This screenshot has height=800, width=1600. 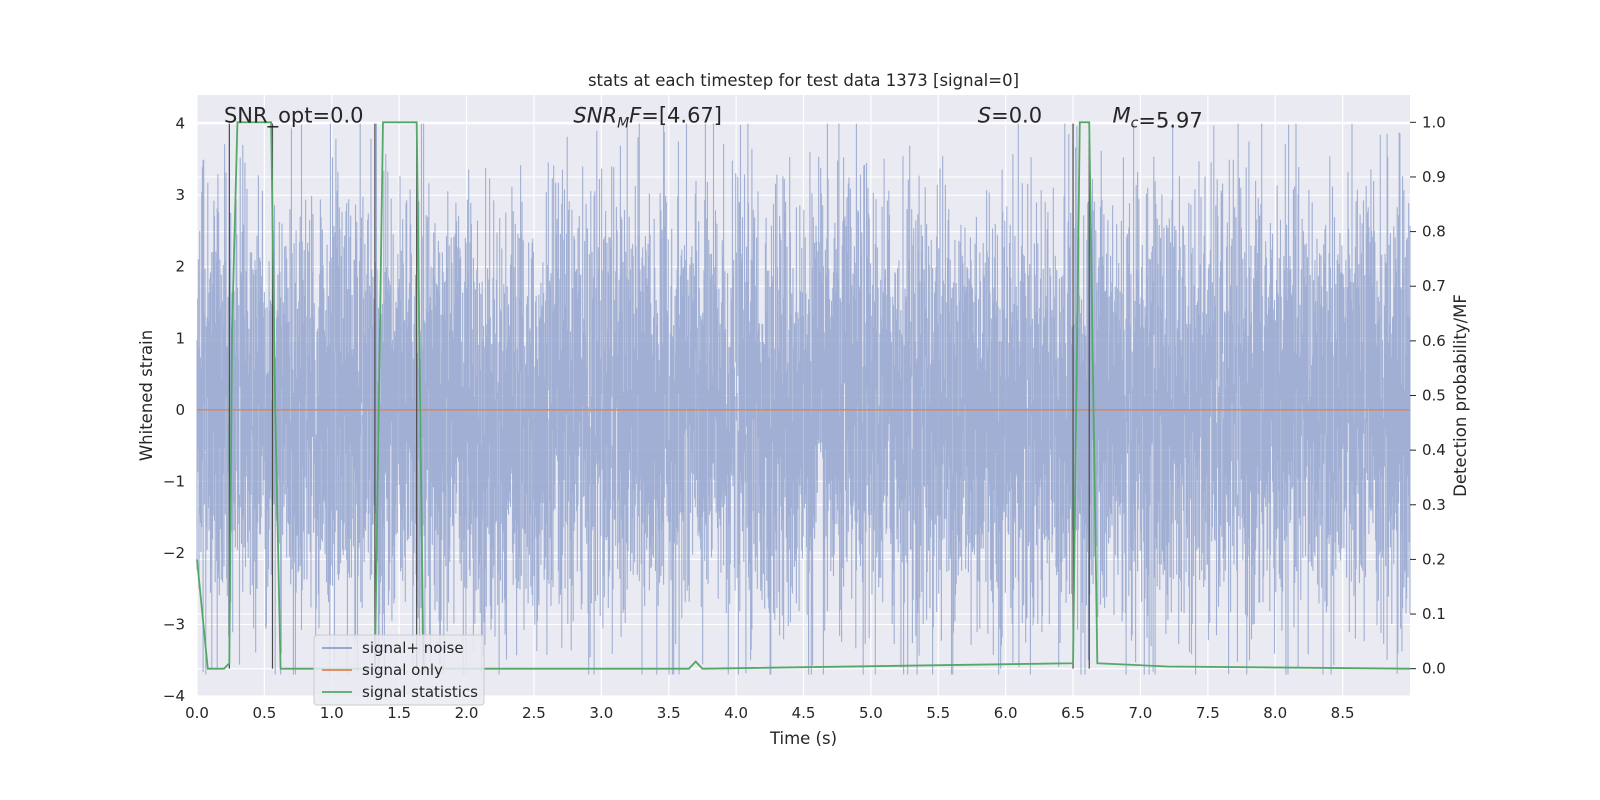 What do you see at coordinates (174, 553) in the screenshot?
I see `y-tick-label-left: −2` at bounding box center [174, 553].